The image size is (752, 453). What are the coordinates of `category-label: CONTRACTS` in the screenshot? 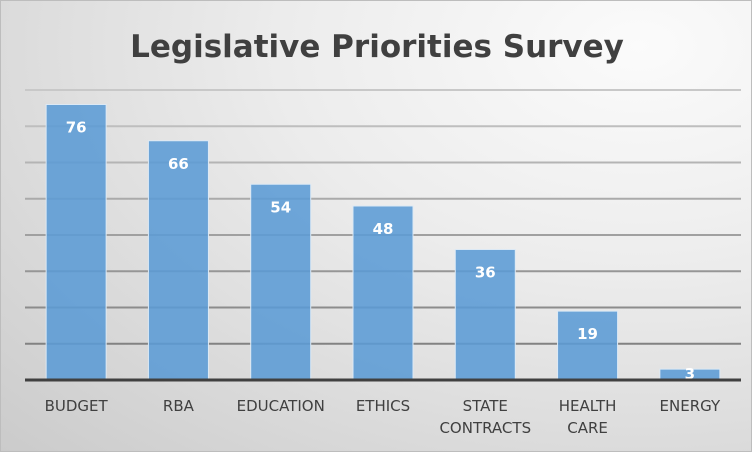 It's located at (485, 428).